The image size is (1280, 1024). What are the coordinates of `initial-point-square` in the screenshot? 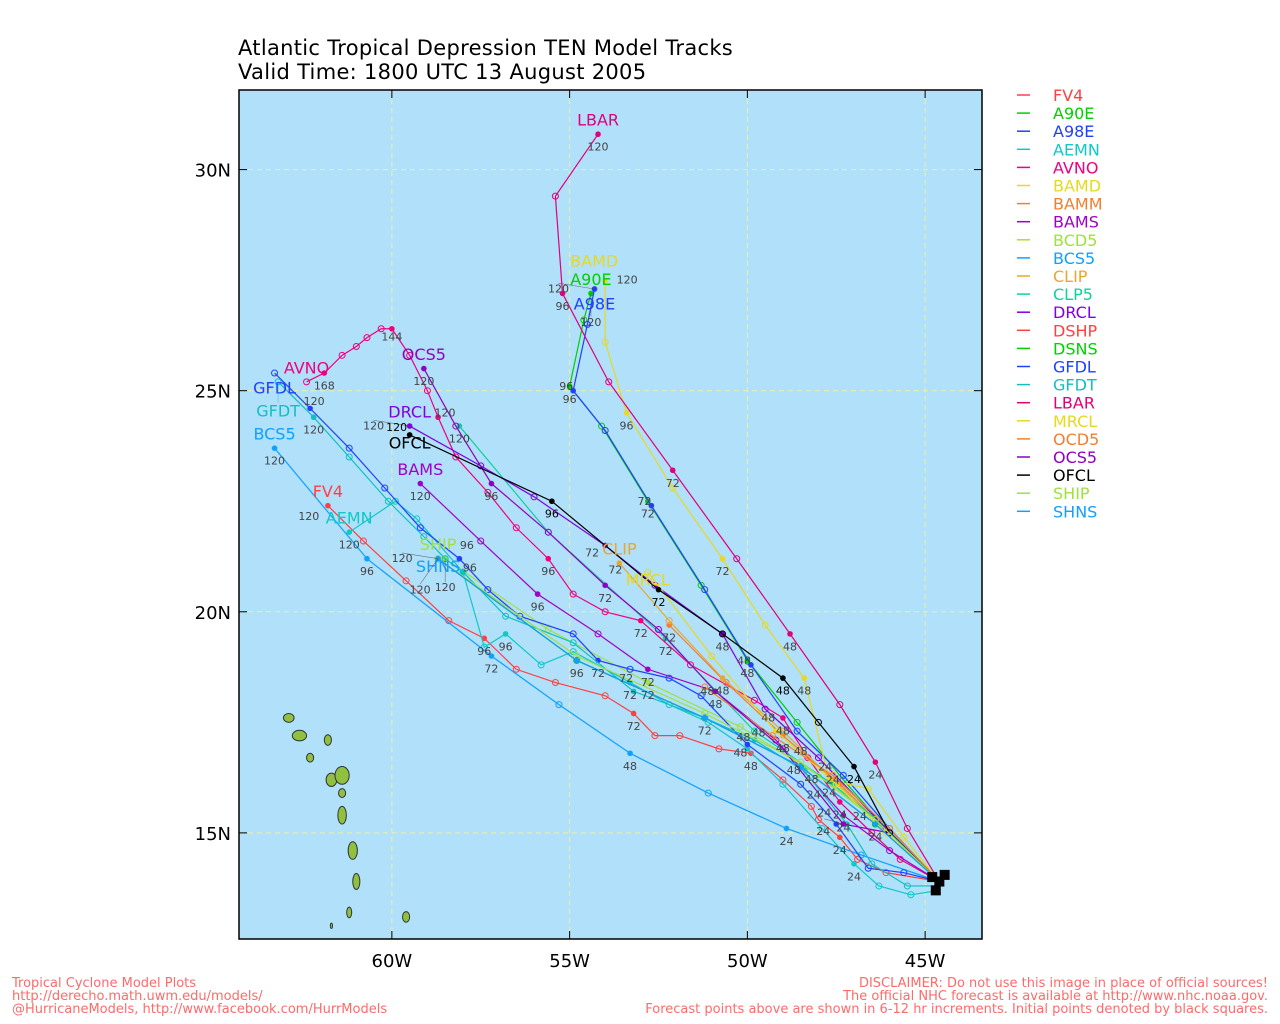 It's located at (939, 881).